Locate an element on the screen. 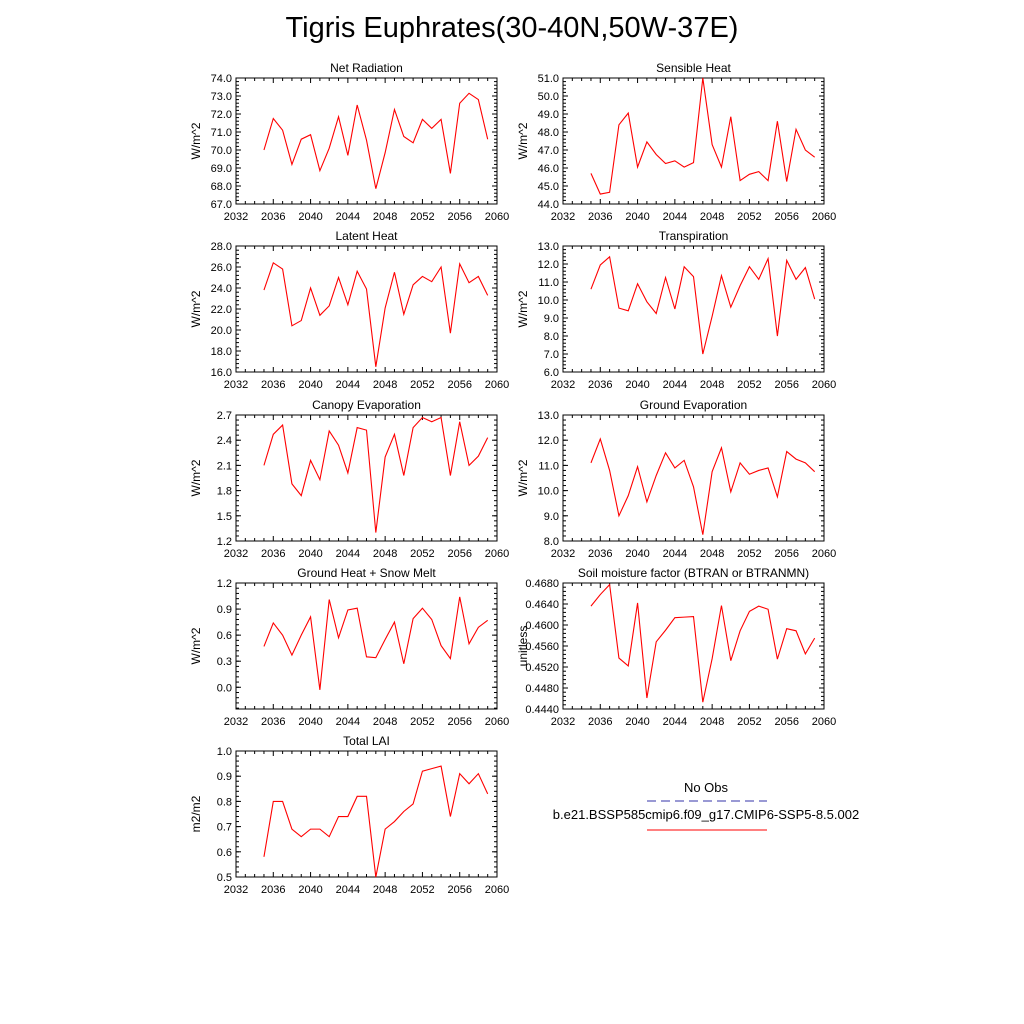 The image size is (1024, 1024). y-tick-label: 0.6 is located at coordinates (224, 636).